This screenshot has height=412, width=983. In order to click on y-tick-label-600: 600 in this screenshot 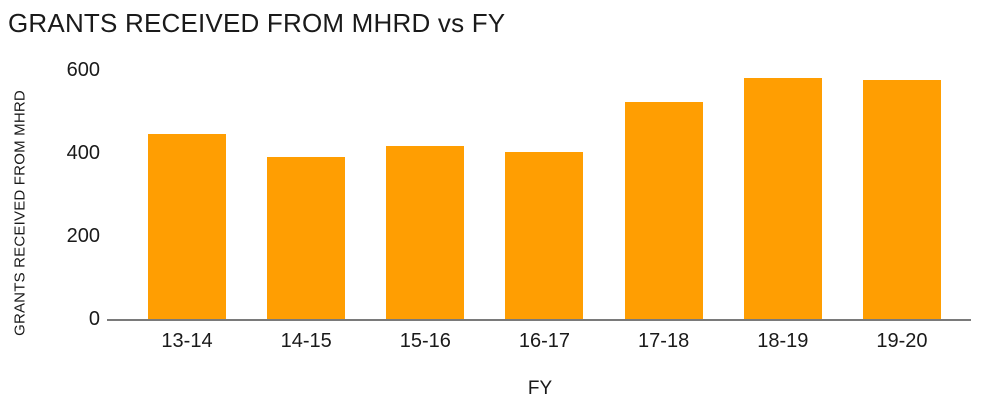, I will do `click(83, 70)`.